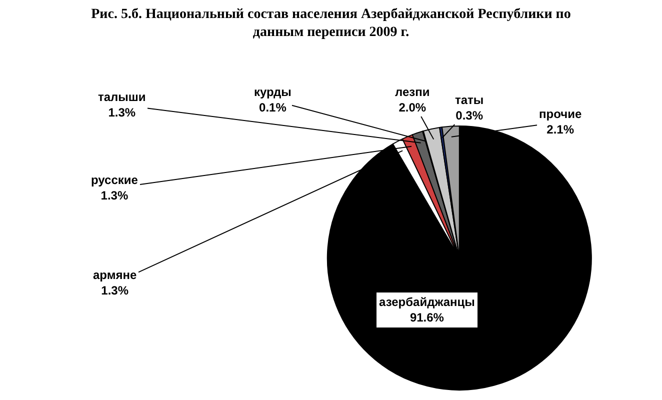  Describe the element at coordinates (470, 115) in the screenshot. I see `data-label: 0.3%` at that location.